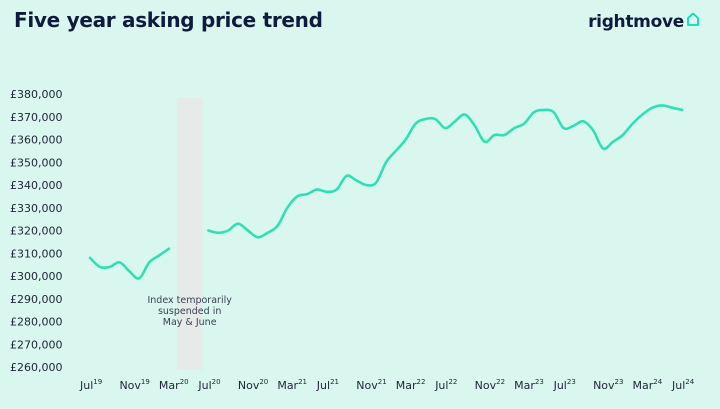 This screenshot has width=720, height=409. What do you see at coordinates (168, 20) in the screenshot?
I see `chart-title: Five year asking price trend` at bounding box center [168, 20].